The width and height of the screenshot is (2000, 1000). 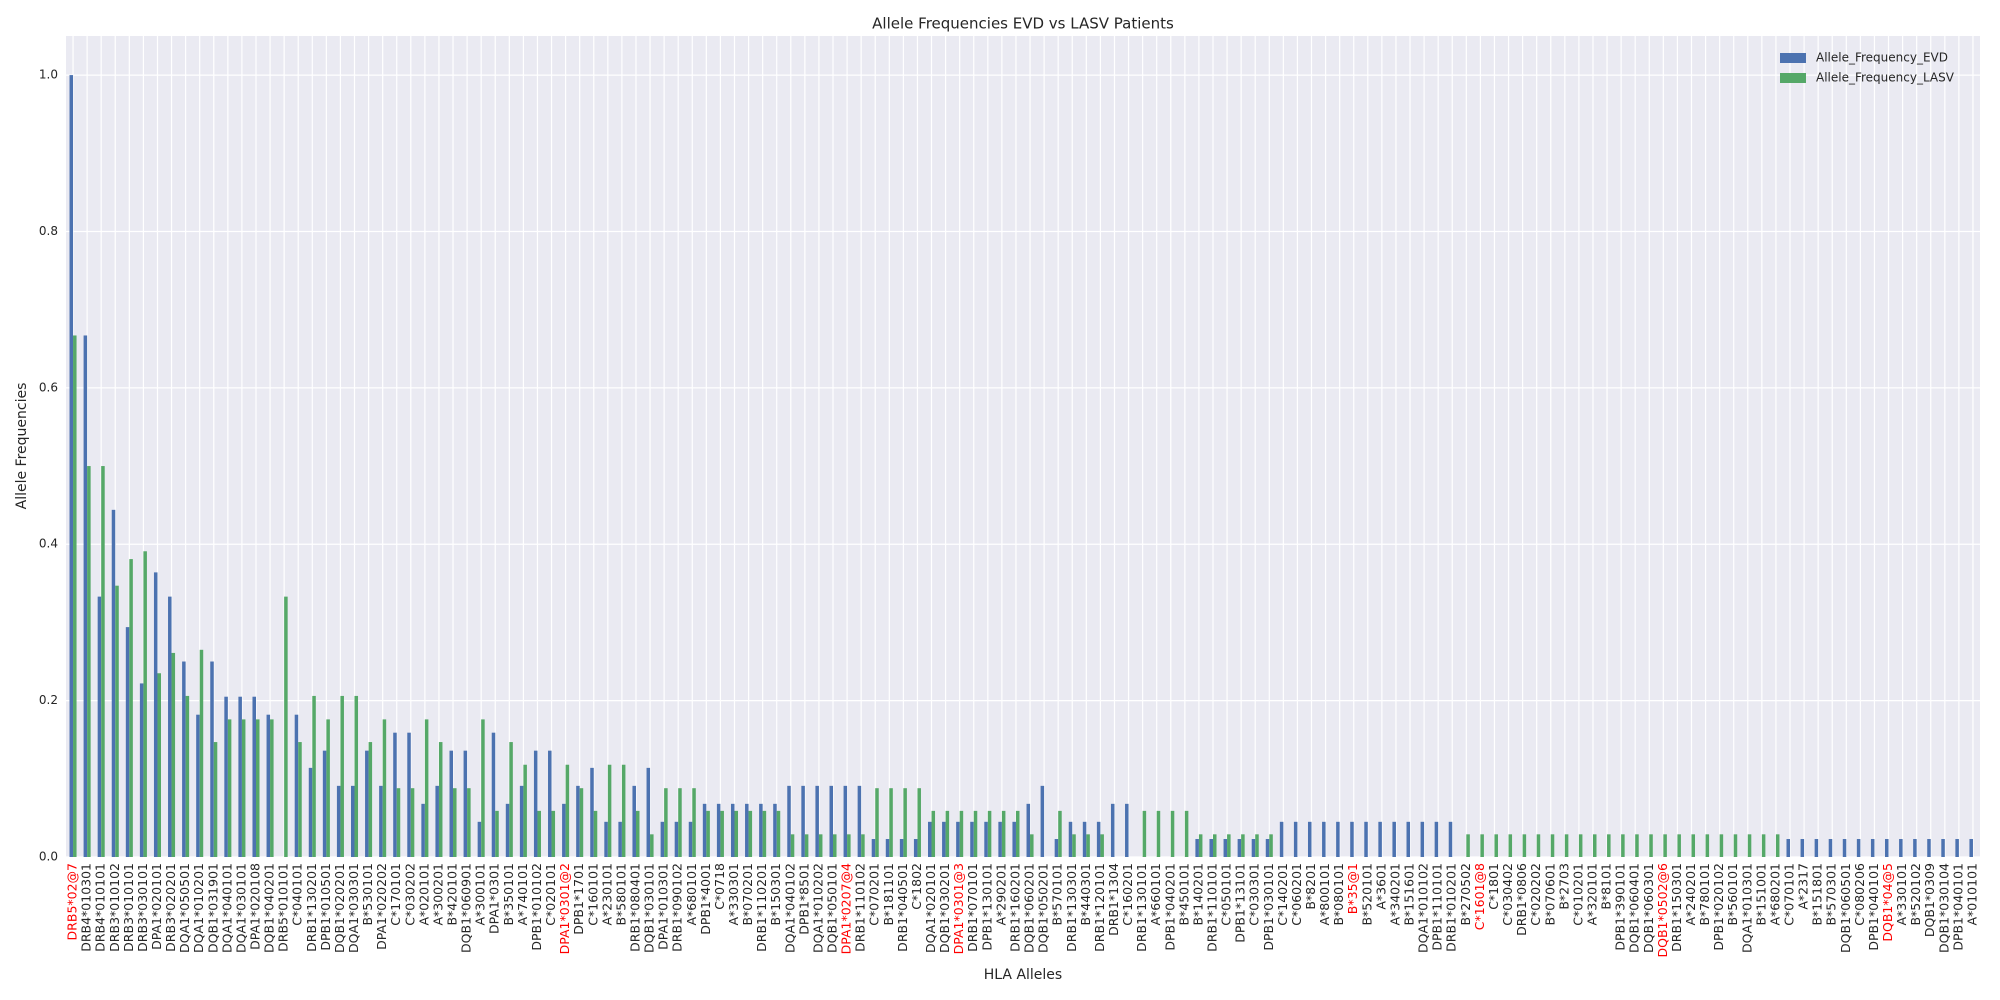 I want to click on x-tick-label: DQB1*030104, so click(x=1943, y=908).